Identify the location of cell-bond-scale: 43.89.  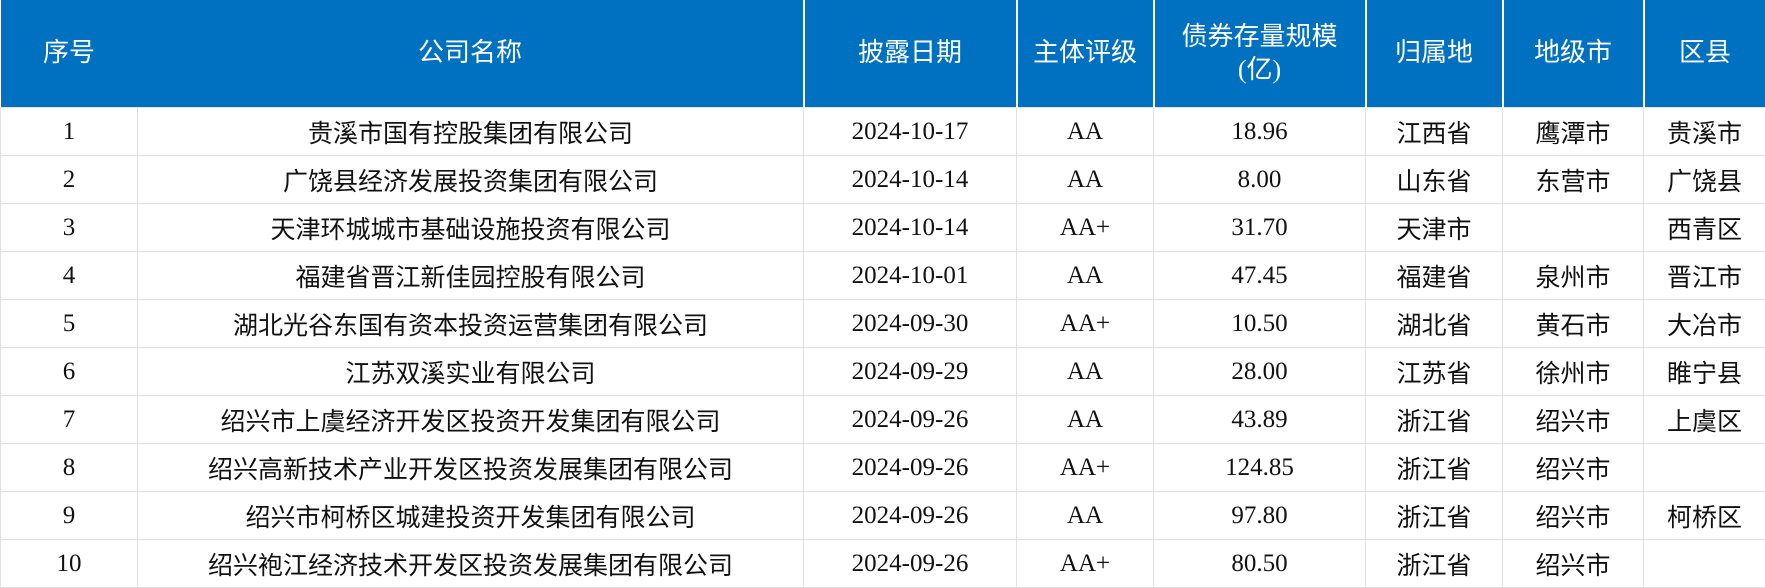
(1260, 420).